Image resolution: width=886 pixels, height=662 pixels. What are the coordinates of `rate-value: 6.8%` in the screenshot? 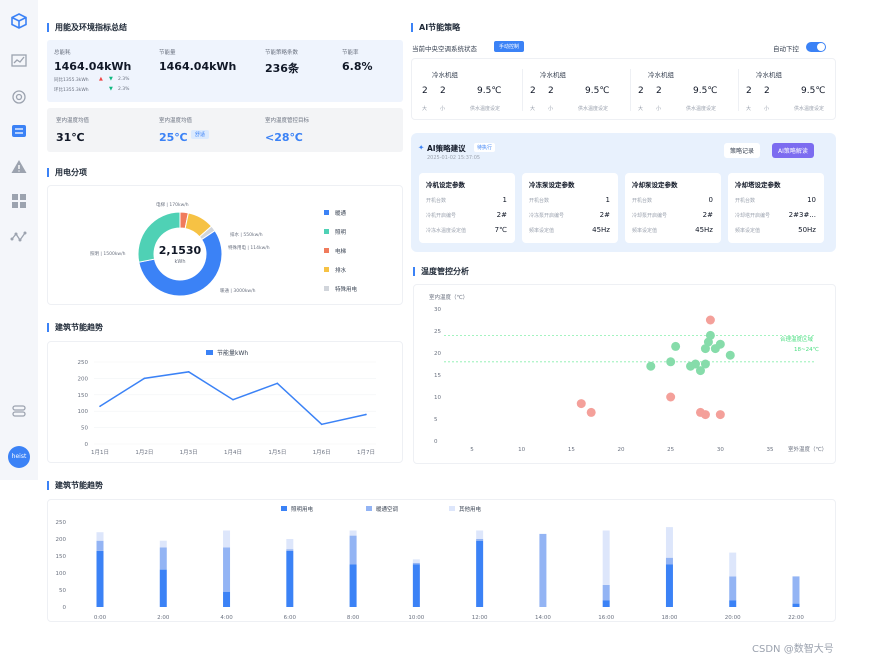 It's located at (357, 66).